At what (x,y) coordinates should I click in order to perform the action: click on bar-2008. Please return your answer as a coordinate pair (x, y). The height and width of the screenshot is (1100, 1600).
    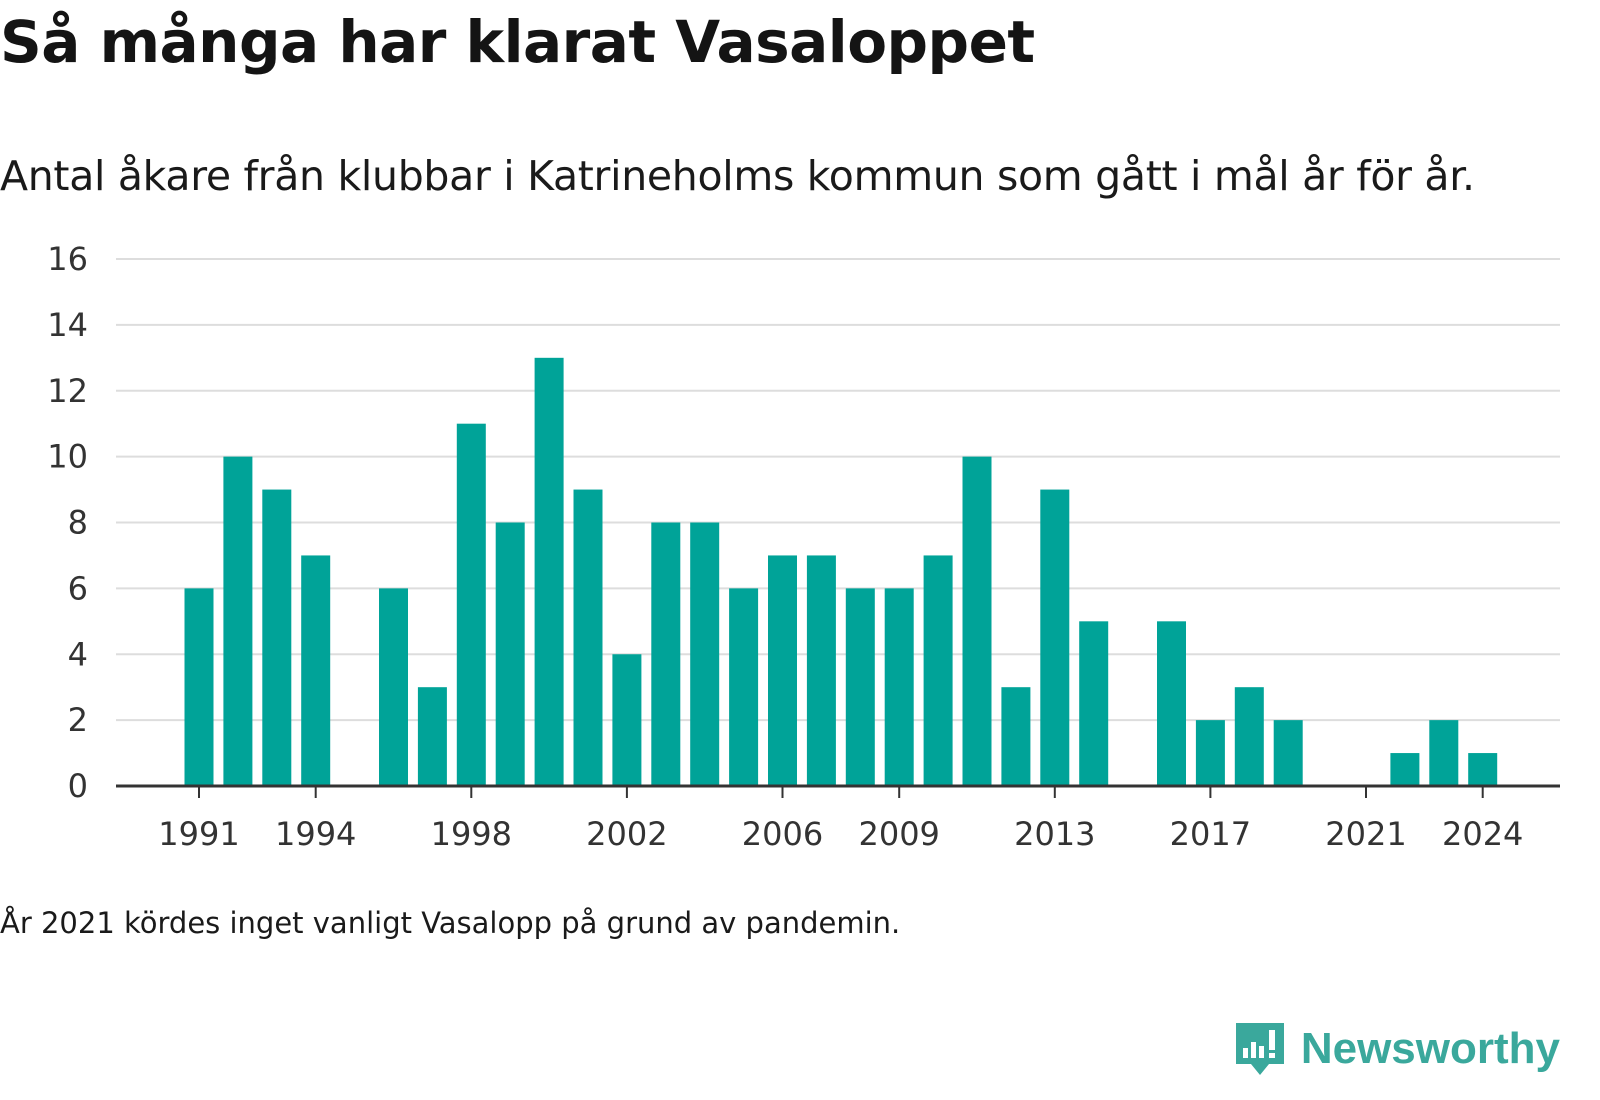
    Looking at the image, I should click on (860, 687).